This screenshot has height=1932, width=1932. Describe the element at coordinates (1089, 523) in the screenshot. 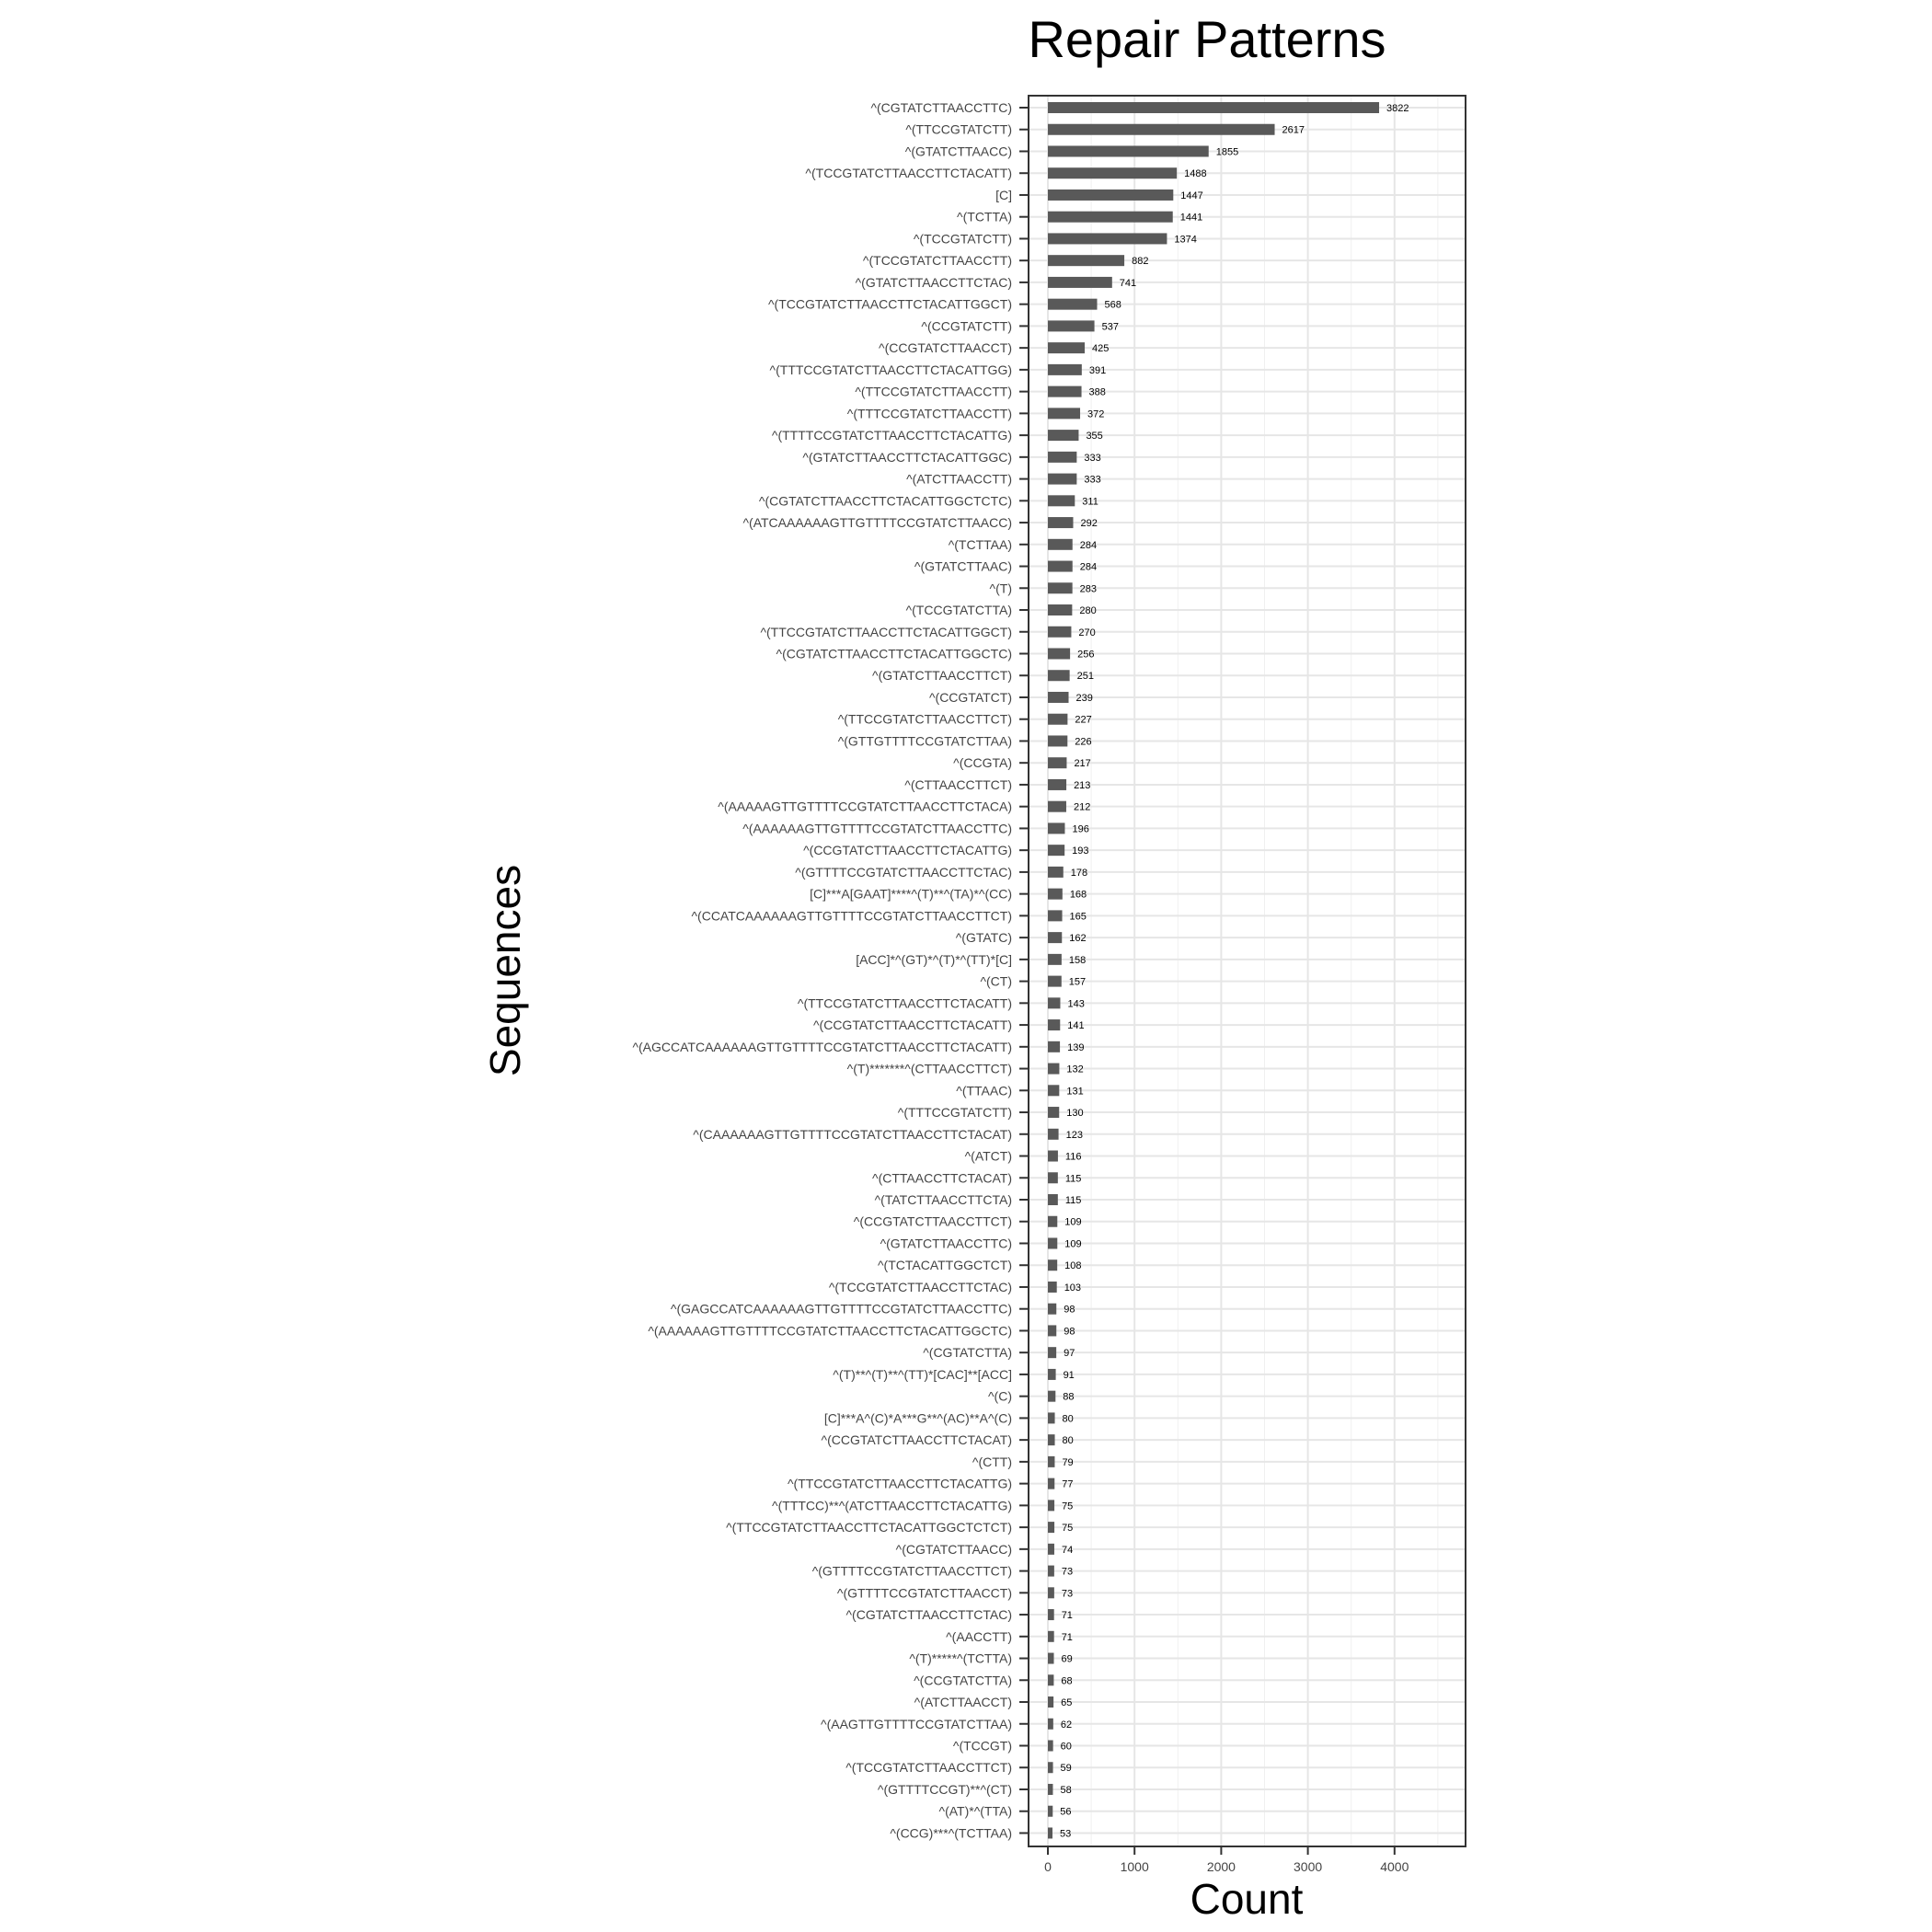

I see `bar-value-label: 292` at that location.